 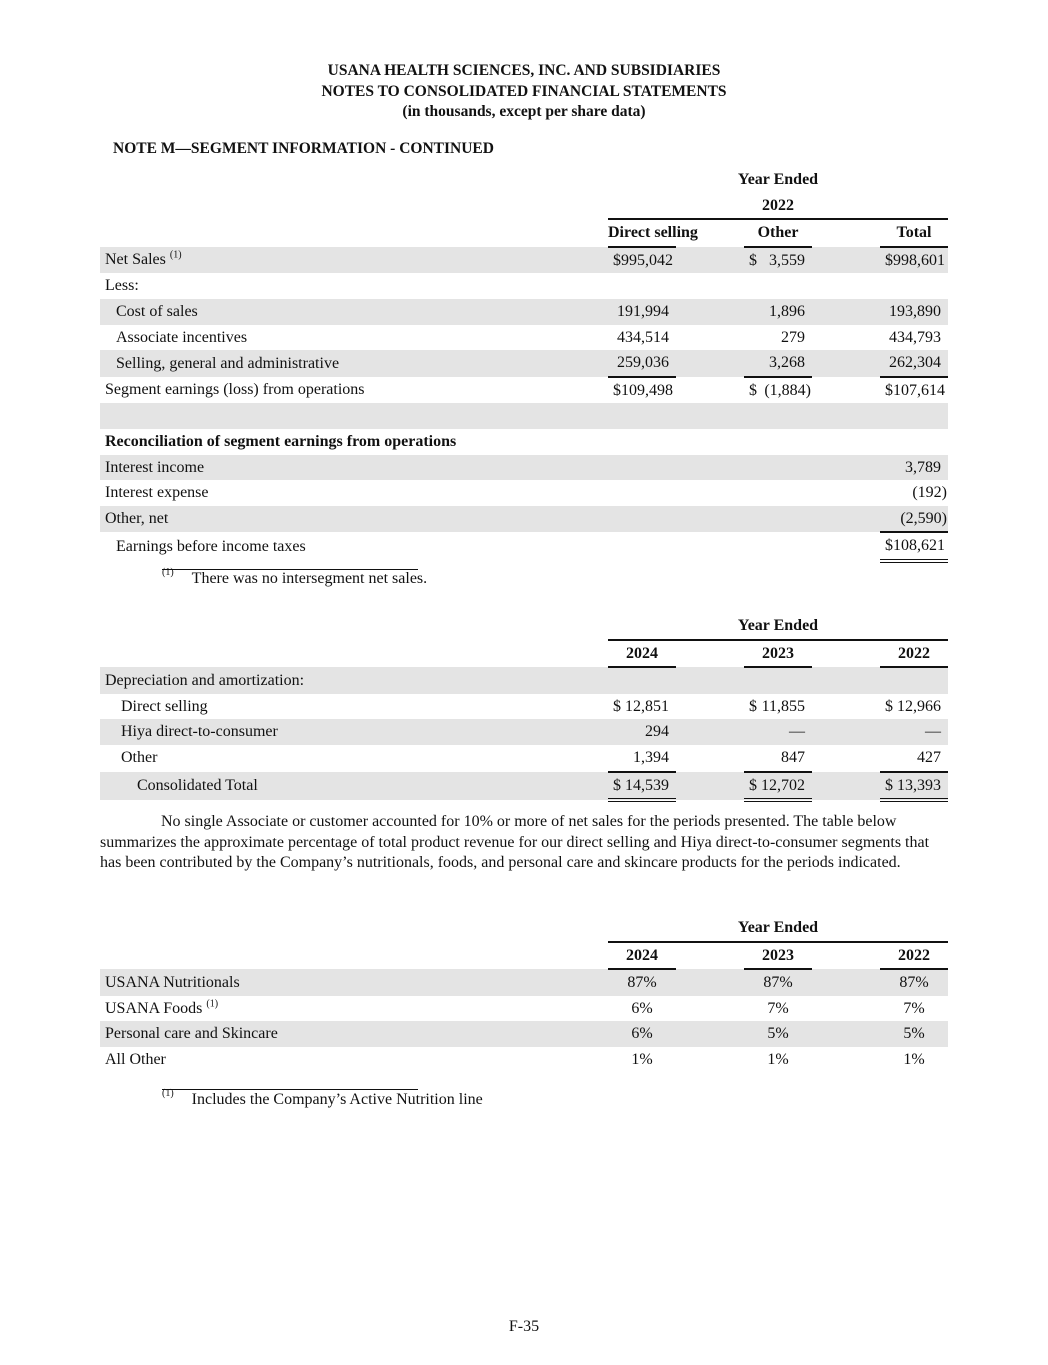 I want to click on table-row: Less:, so click(x=524, y=286).